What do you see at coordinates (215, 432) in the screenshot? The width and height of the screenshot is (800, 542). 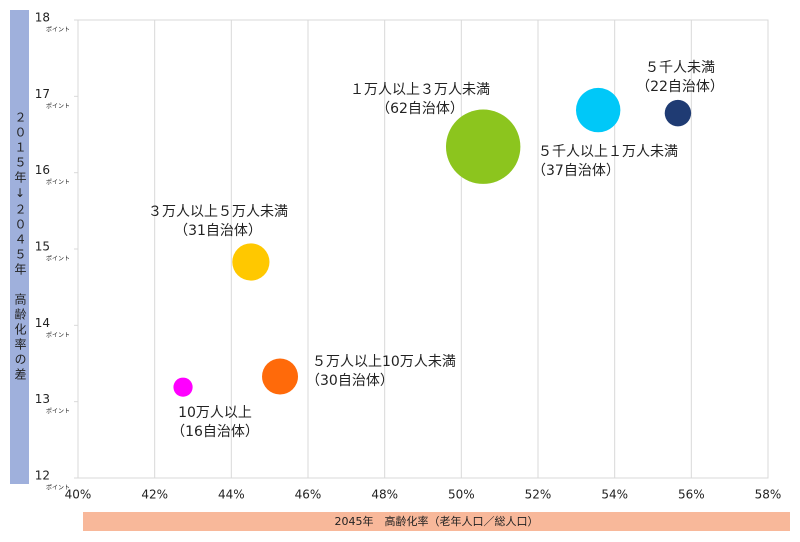 I see `bubble-size-label: （16自治体）` at bounding box center [215, 432].